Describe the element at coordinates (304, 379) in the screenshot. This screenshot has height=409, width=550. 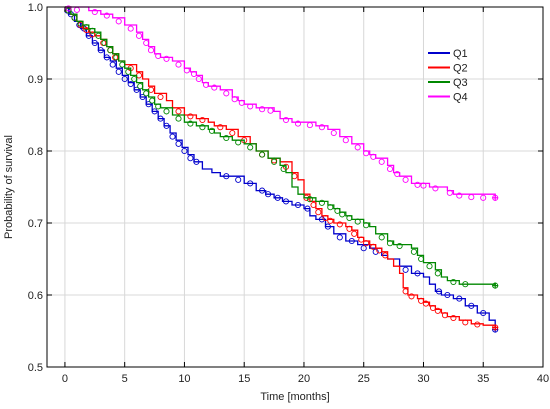
I see `x-tick-label: 20` at that location.